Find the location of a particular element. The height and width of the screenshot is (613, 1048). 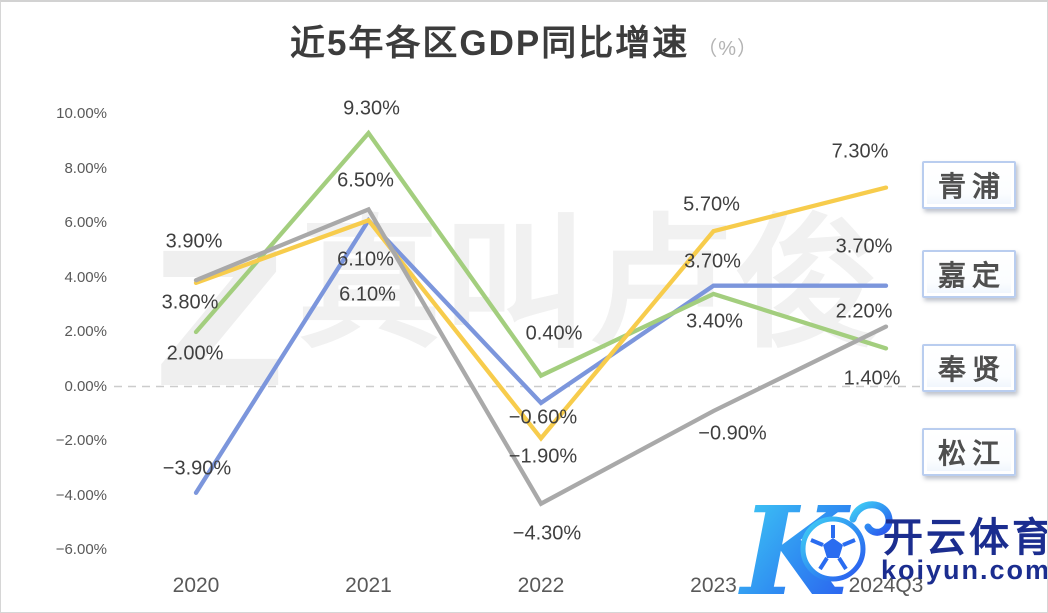

data-point-label: −0.60% is located at coordinates (543, 417).